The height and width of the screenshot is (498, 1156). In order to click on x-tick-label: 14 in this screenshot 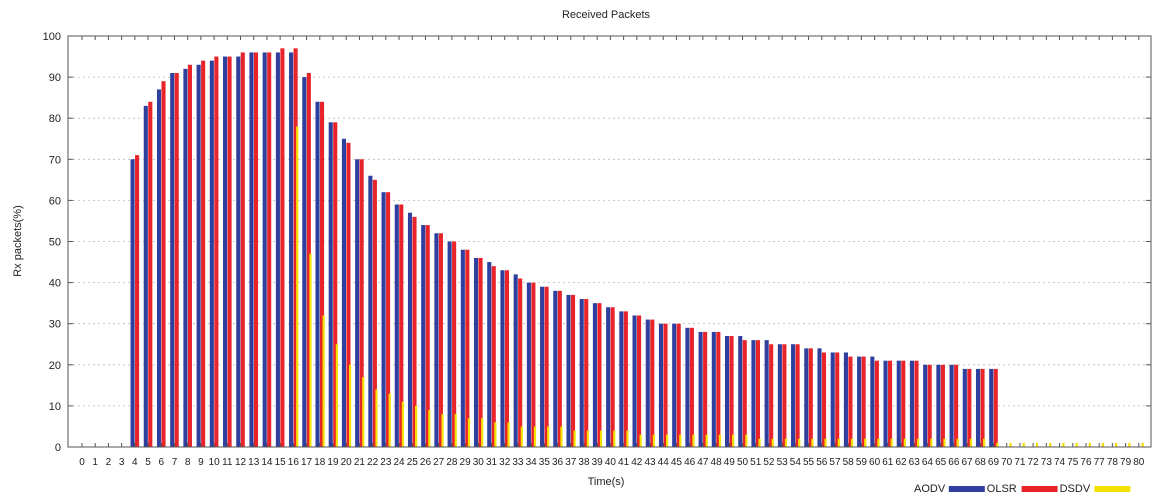, I will do `click(267, 462)`.